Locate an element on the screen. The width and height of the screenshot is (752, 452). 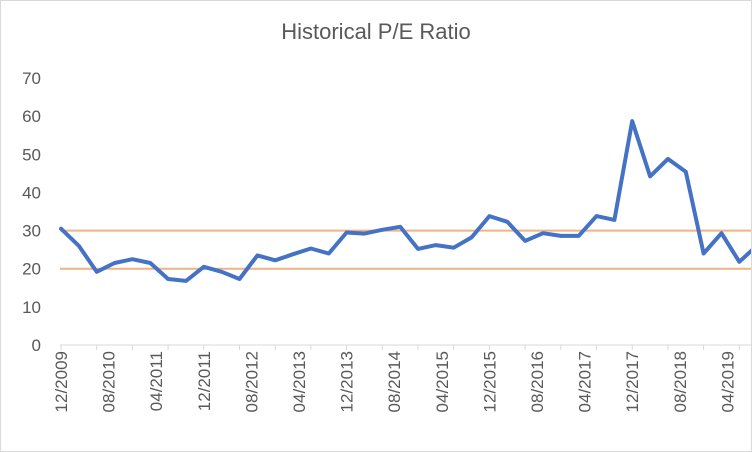
x-tick-label: 08/2016 is located at coordinates (537, 381).